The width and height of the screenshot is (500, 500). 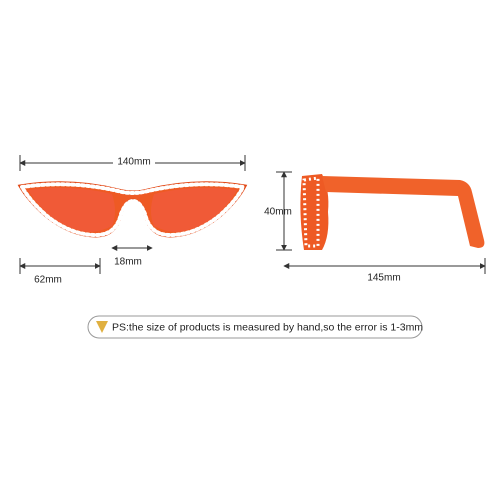 I want to click on width-label: 140mm, so click(x=133, y=162).